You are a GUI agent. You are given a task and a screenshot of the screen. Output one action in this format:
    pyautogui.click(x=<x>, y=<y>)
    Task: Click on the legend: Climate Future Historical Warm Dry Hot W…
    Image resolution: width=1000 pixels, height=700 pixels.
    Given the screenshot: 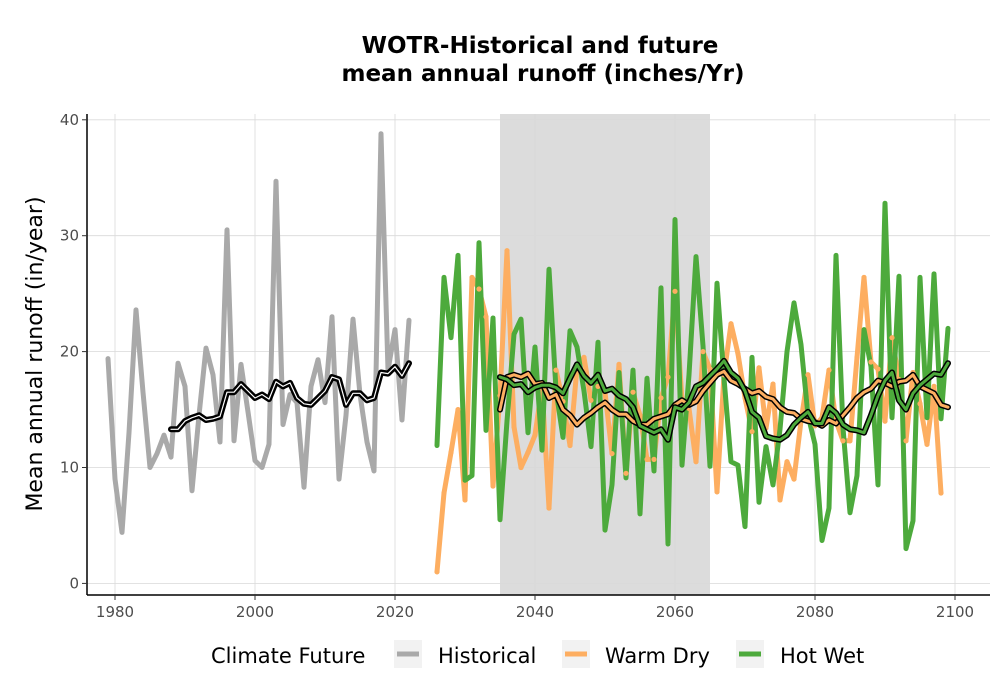 What is the action you would take?
    pyautogui.click(x=537, y=654)
    